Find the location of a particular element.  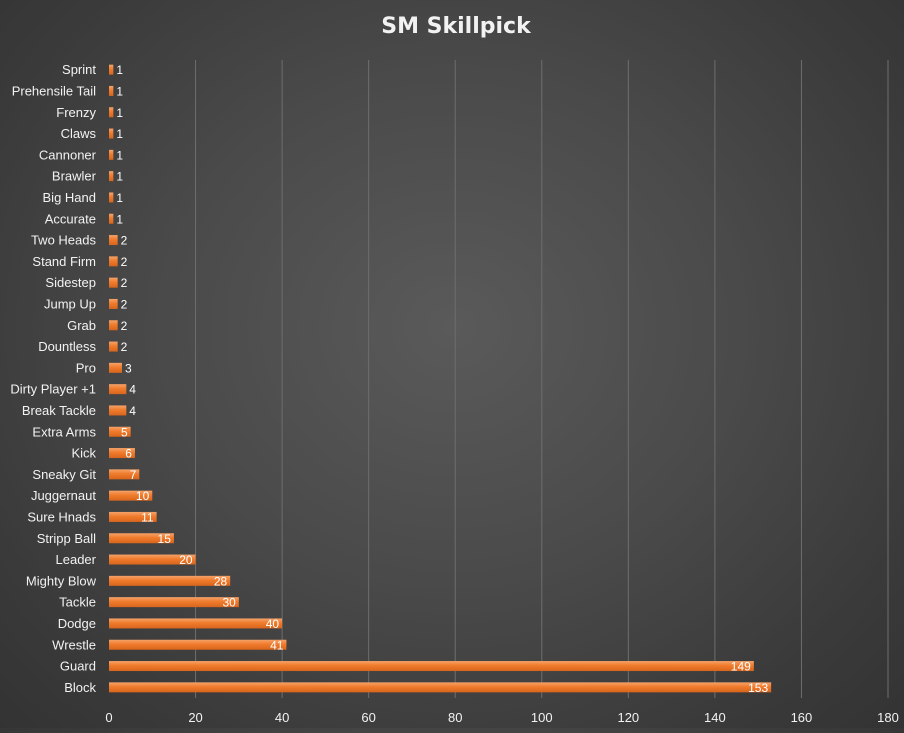

category-label: Frenzy is located at coordinates (76, 112).